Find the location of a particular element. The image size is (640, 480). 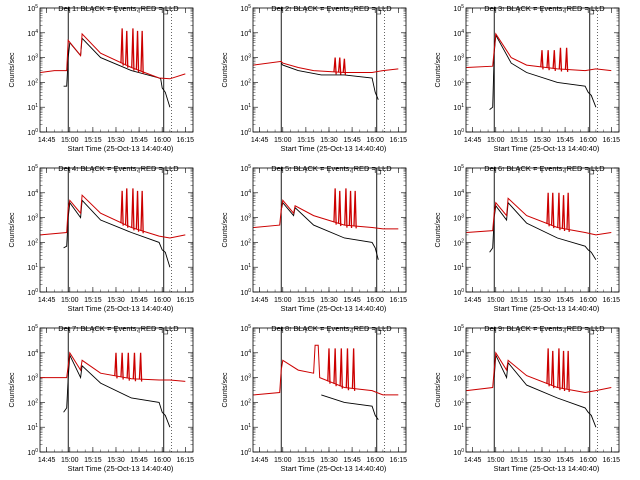

y-tick-label-exp: 2 is located at coordinates (462, 81).